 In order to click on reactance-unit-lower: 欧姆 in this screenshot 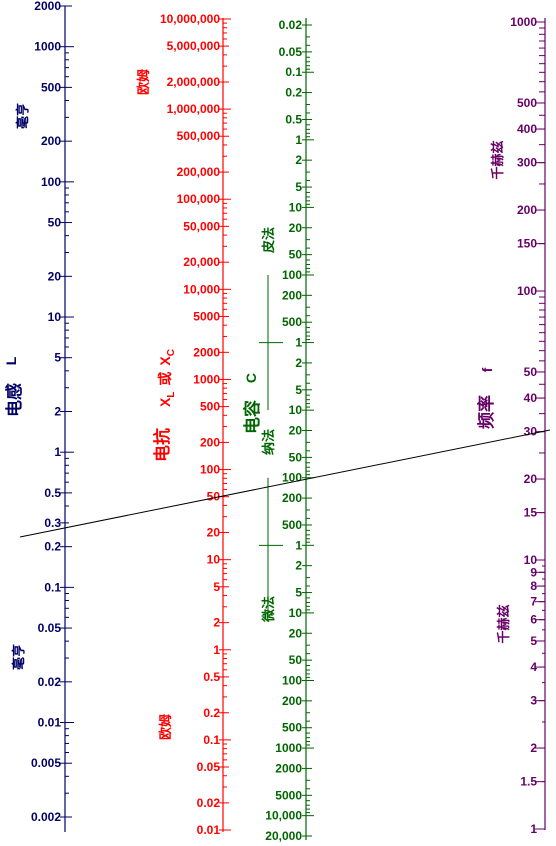, I will do `click(166, 727)`.